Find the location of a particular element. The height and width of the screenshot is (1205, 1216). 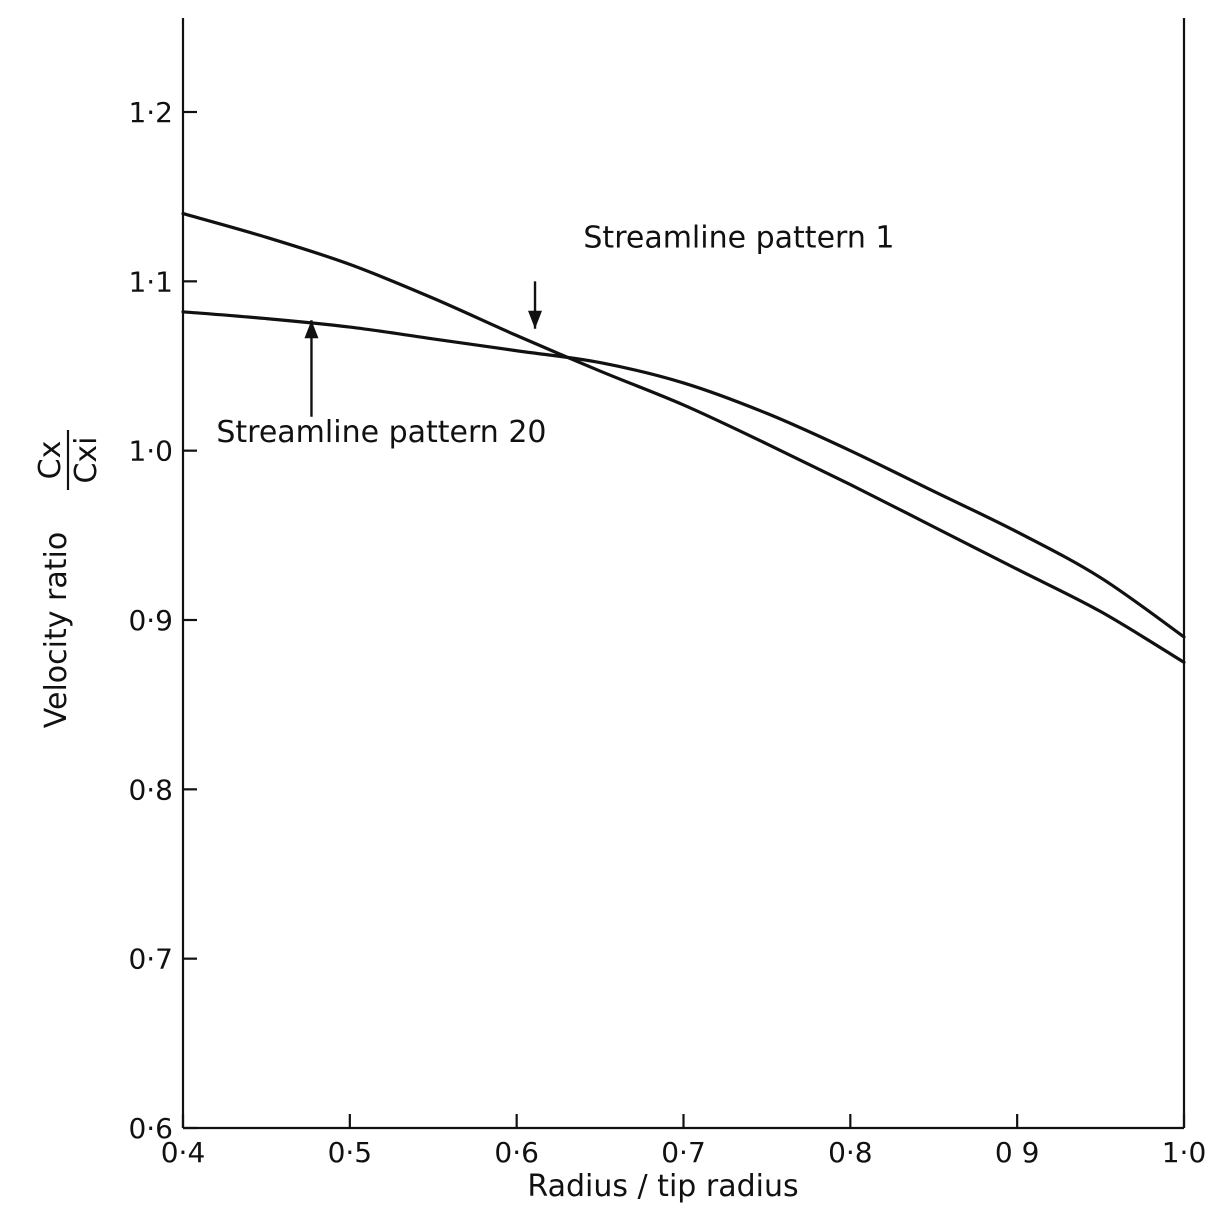

x-tick-label: 0·5 is located at coordinates (350, 1152).